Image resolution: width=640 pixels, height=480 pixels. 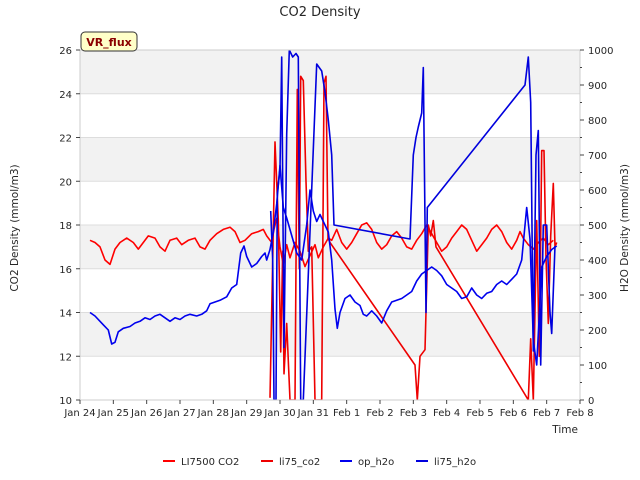 What do you see at coordinates (65, 270) in the screenshot?
I see `y-left-tick-label: 16` at bounding box center [65, 270].